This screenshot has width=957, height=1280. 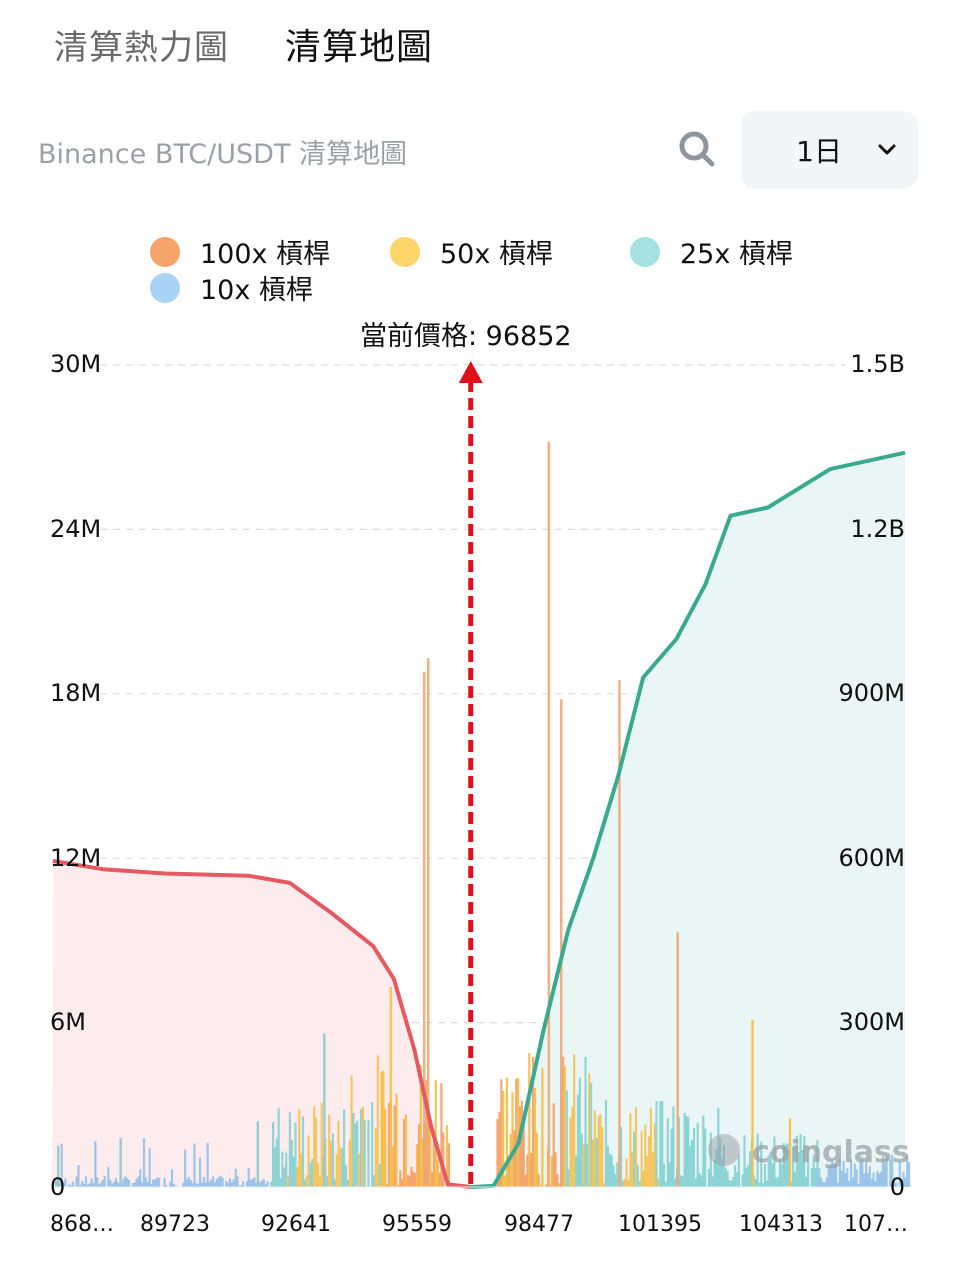 I want to click on y-right-tick: 0, so click(x=897, y=1187).